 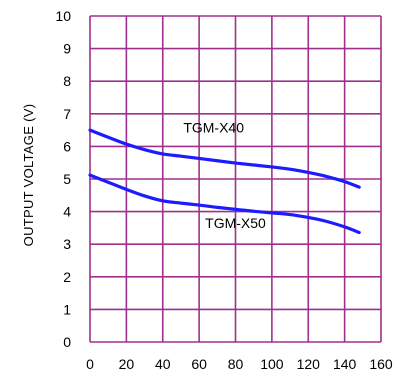 I want to click on series-line-tgm-x40, so click(x=224, y=158).